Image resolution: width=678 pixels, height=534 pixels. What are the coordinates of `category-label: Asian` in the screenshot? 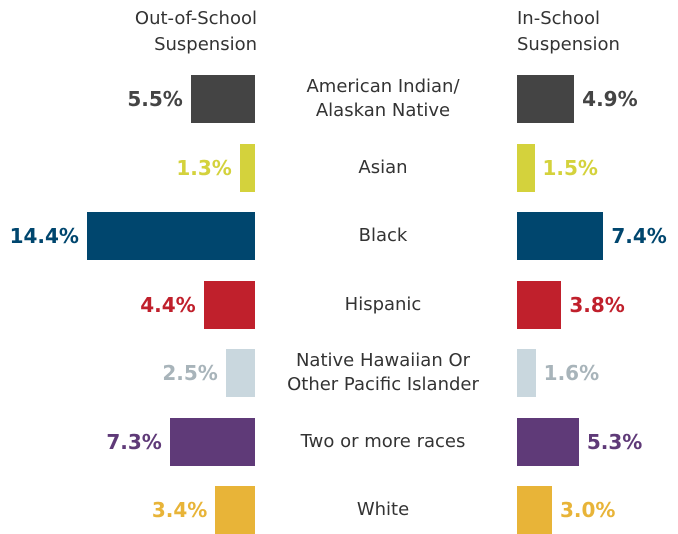 It's located at (383, 167).